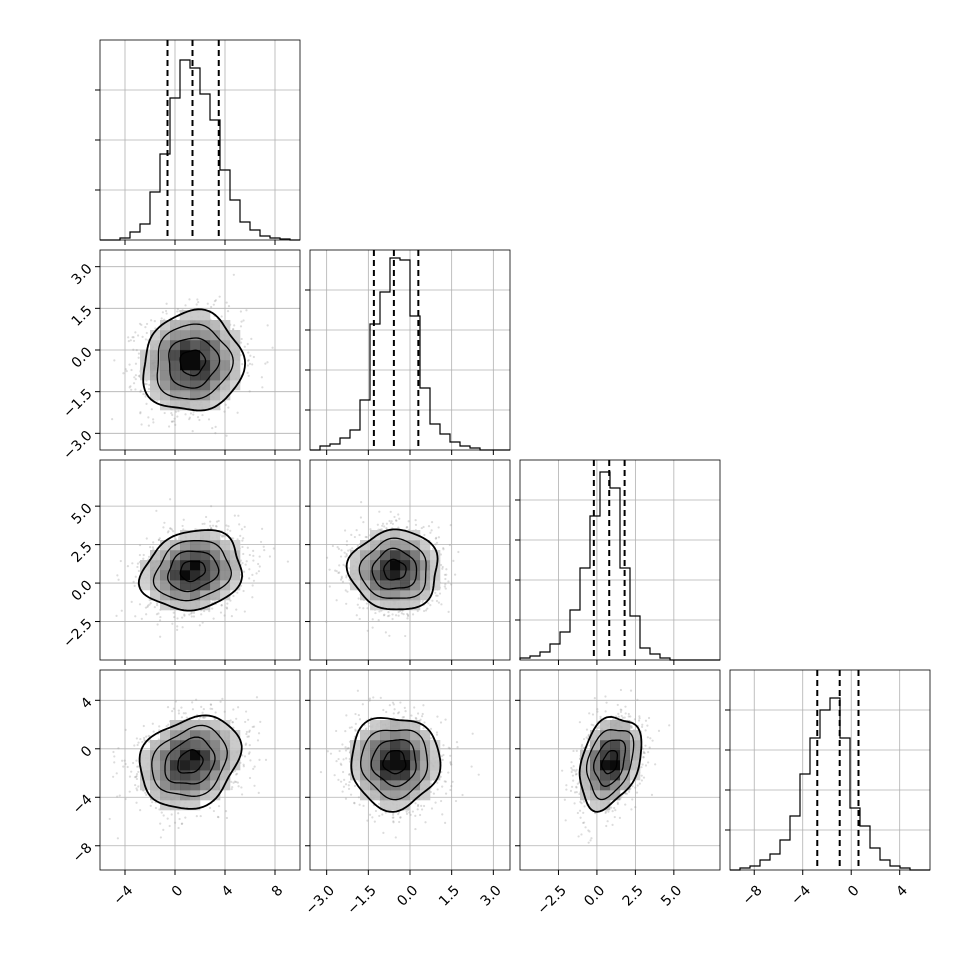 The width and height of the screenshot is (970, 975). Describe the element at coordinates (82, 357) in the screenshot. I see `y-tick-label: 0.0` at that location.